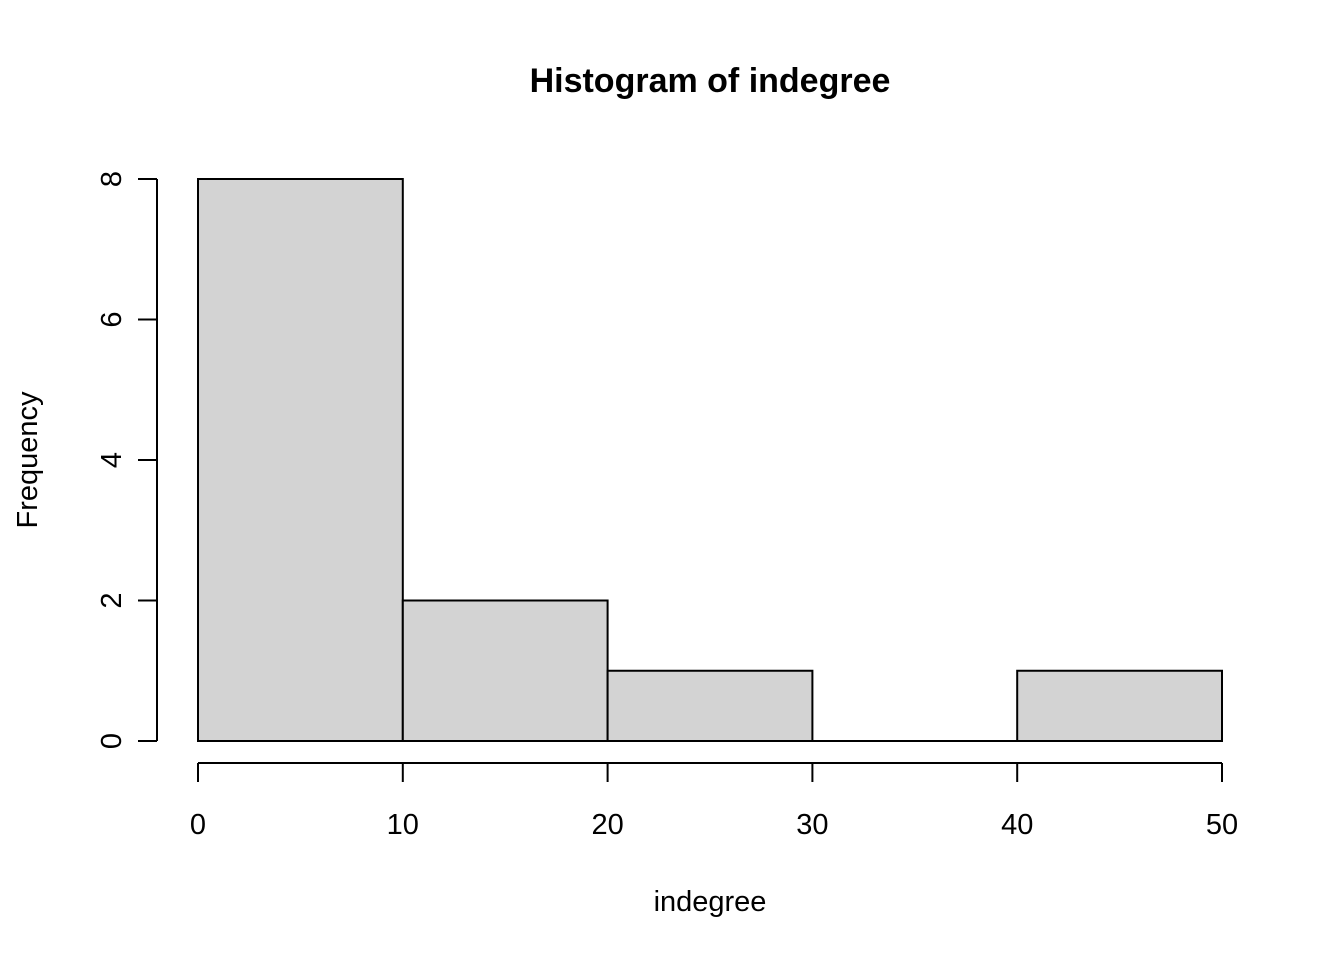 The image size is (1344, 960). Describe the element at coordinates (403, 825) in the screenshot. I see `x-tick-label-10: 10` at that location.